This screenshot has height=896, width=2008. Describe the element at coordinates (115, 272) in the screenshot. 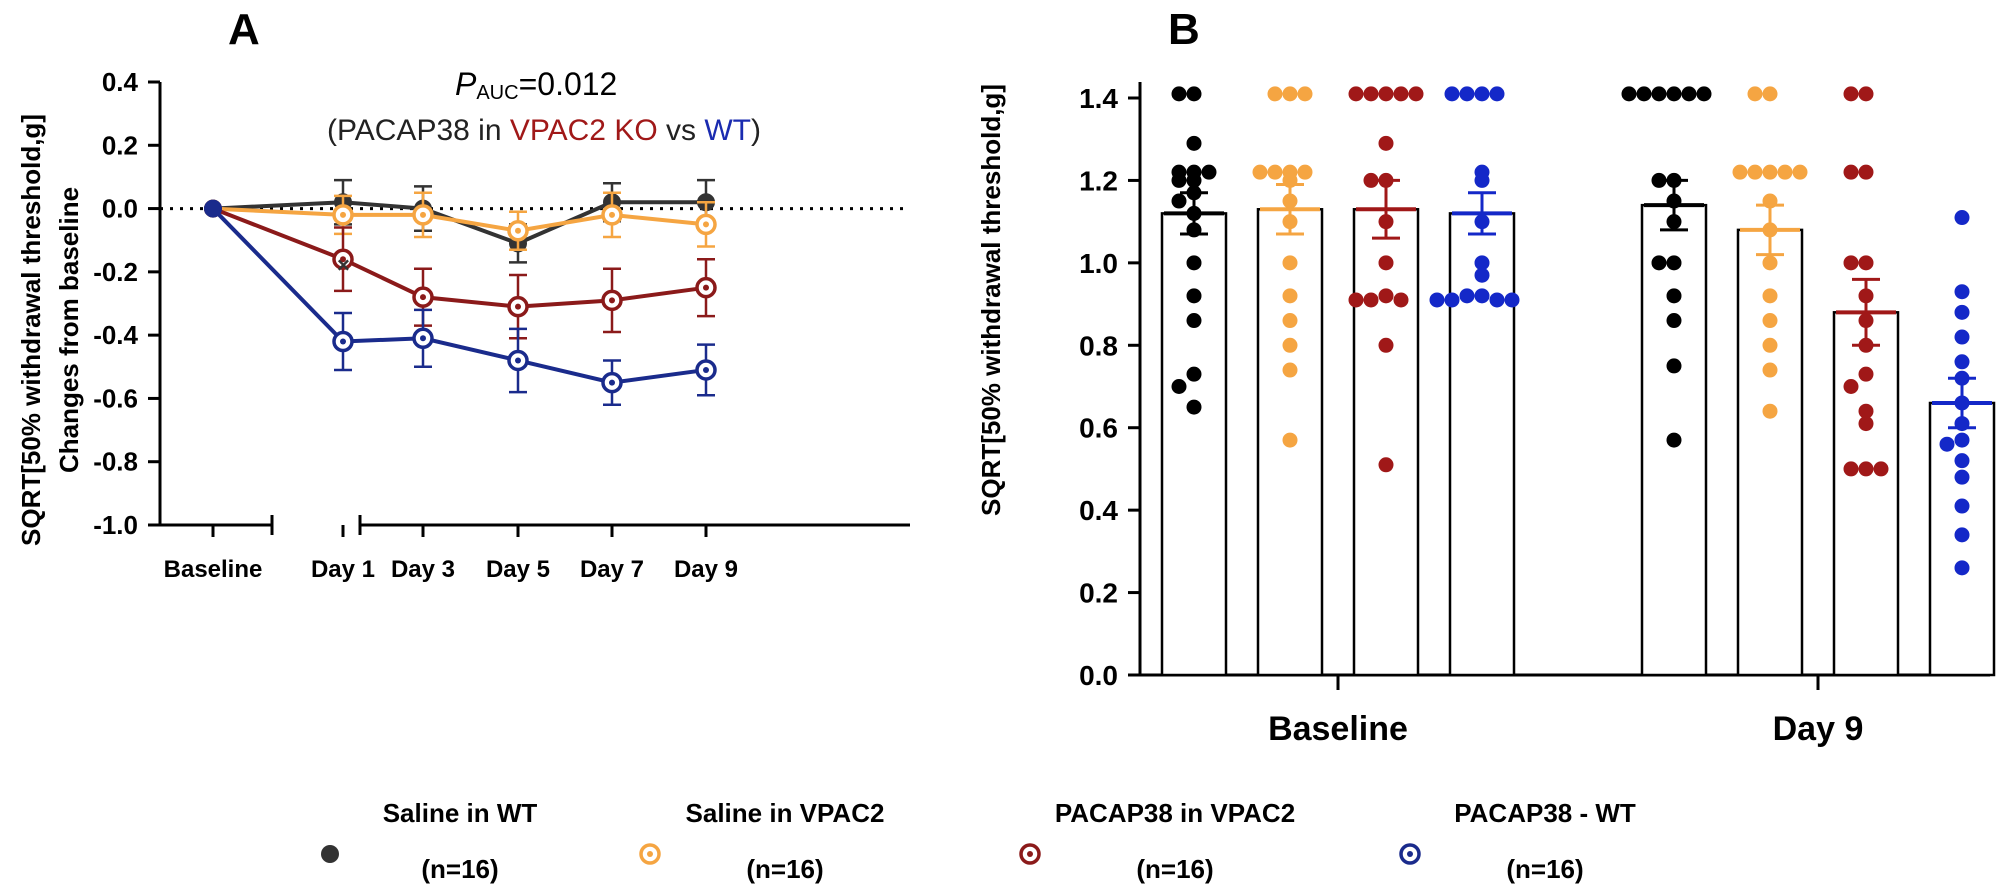

I see `panel-a-y-tick-label: -0.2` at that location.